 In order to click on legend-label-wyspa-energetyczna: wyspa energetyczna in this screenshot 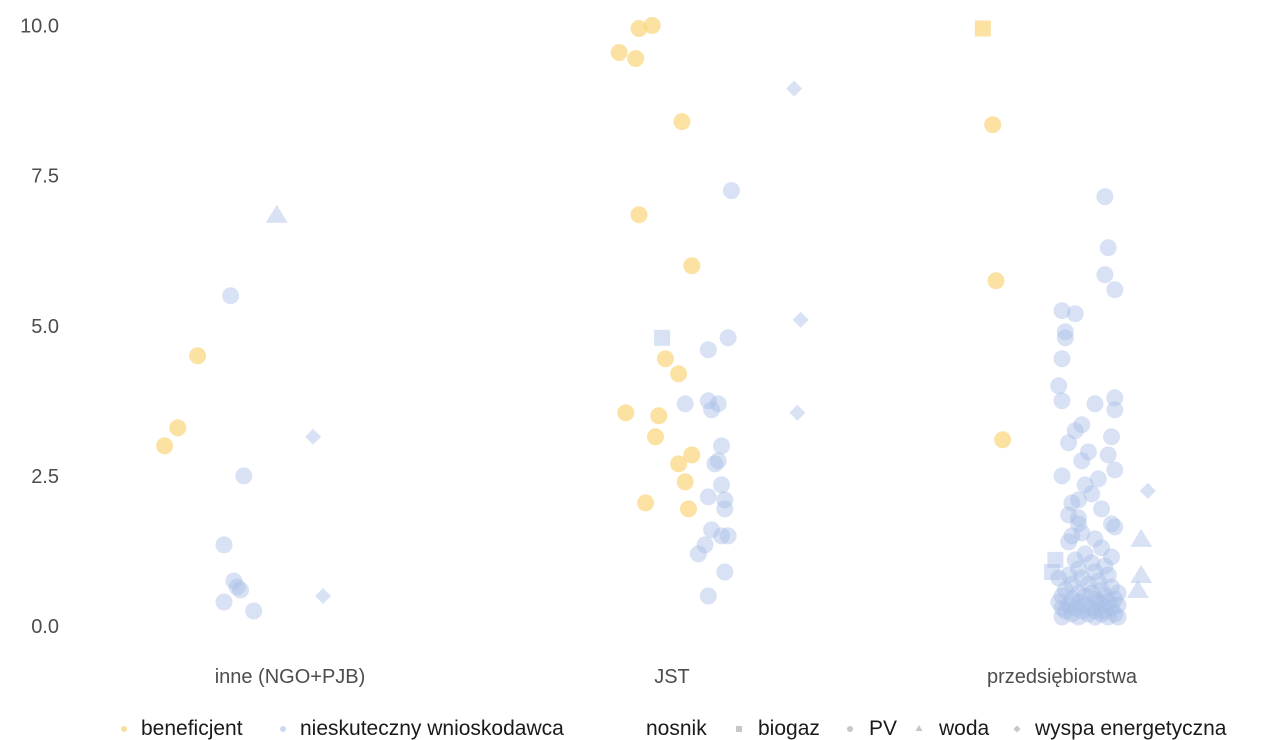, I will do `click(1131, 728)`.